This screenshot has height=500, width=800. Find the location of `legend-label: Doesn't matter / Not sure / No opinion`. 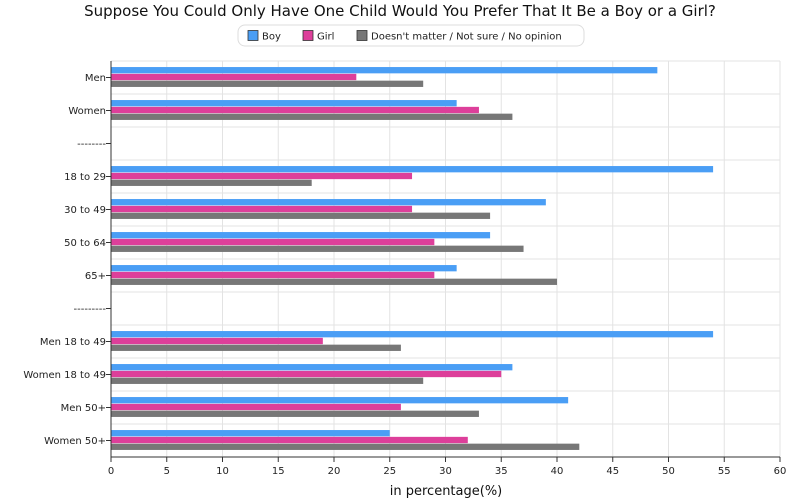

legend-label: Doesn't matter / Not sure / No opinion is located at coordinates (466, 37).